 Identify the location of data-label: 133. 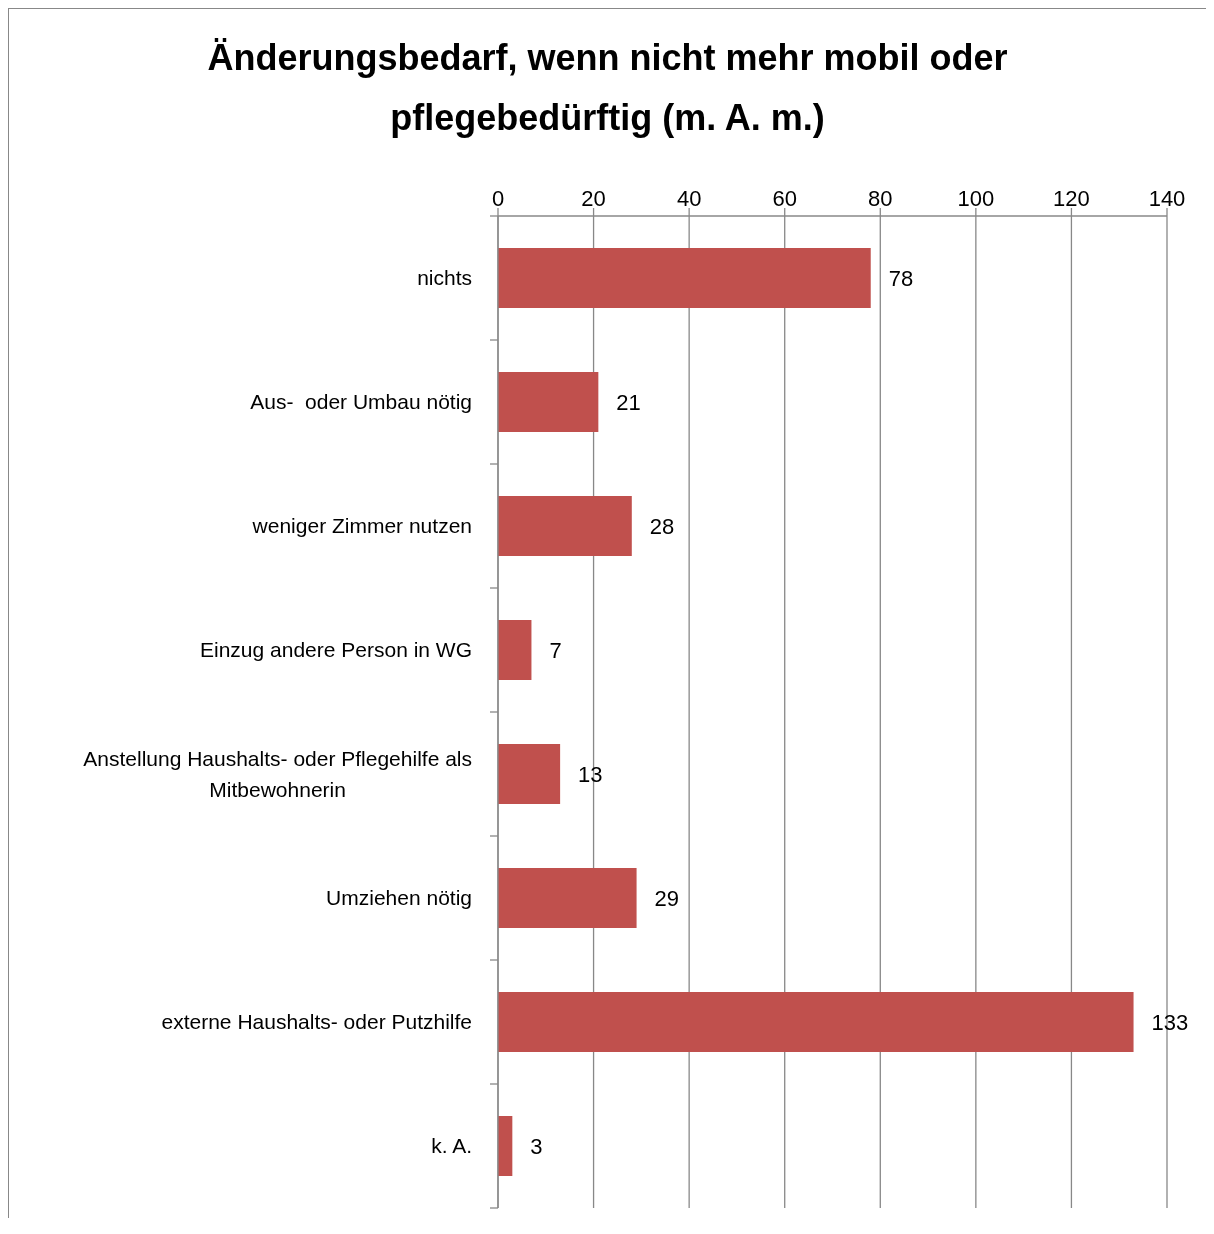
(1170, 1022).